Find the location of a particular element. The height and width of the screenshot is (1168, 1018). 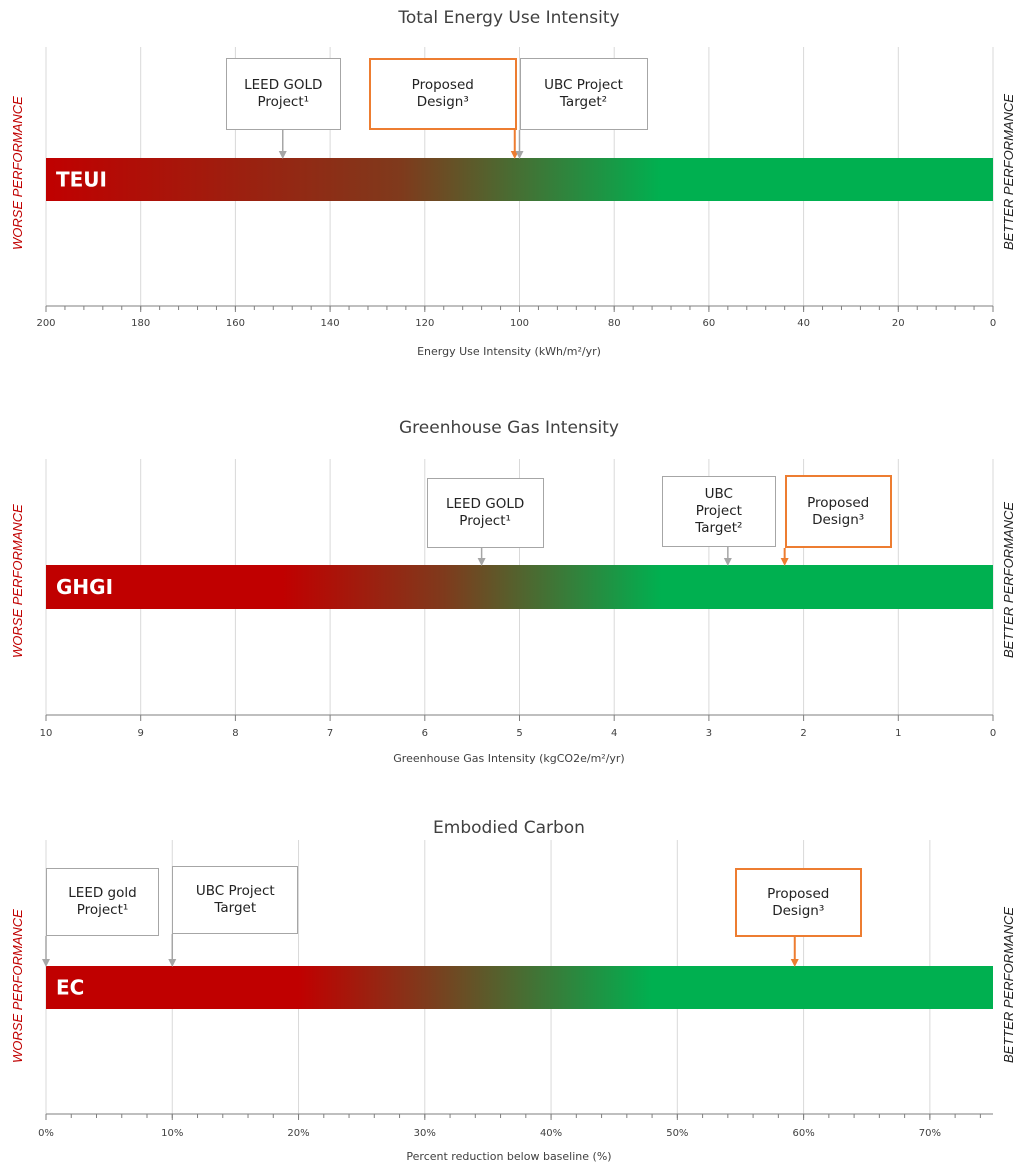

tick-label: 140 is located at coordinates (330, 323).